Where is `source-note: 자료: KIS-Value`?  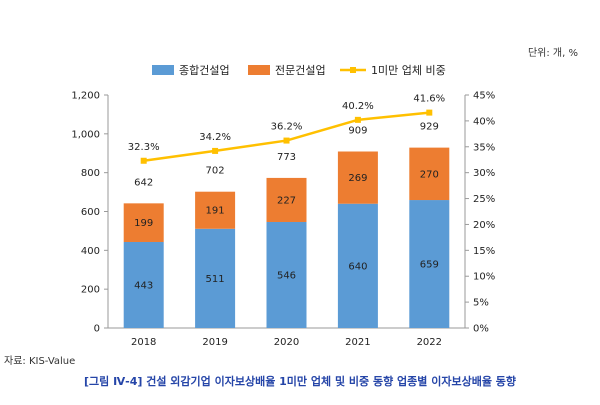
source-note: 자료: KIS-Value is located at coordinates (40, 361).